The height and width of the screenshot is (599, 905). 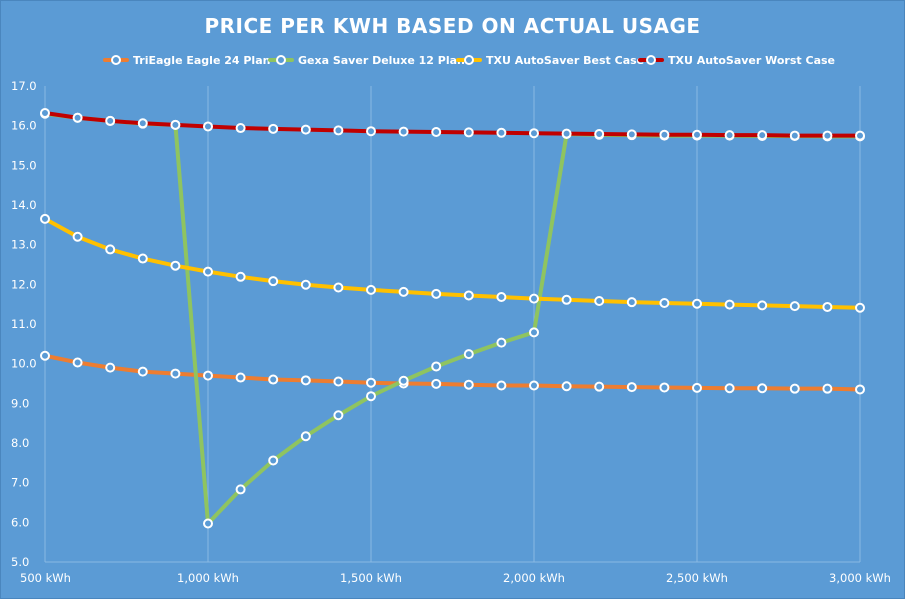 I want to click on y-tick-label: 9.0, so click(x=20, y=403).